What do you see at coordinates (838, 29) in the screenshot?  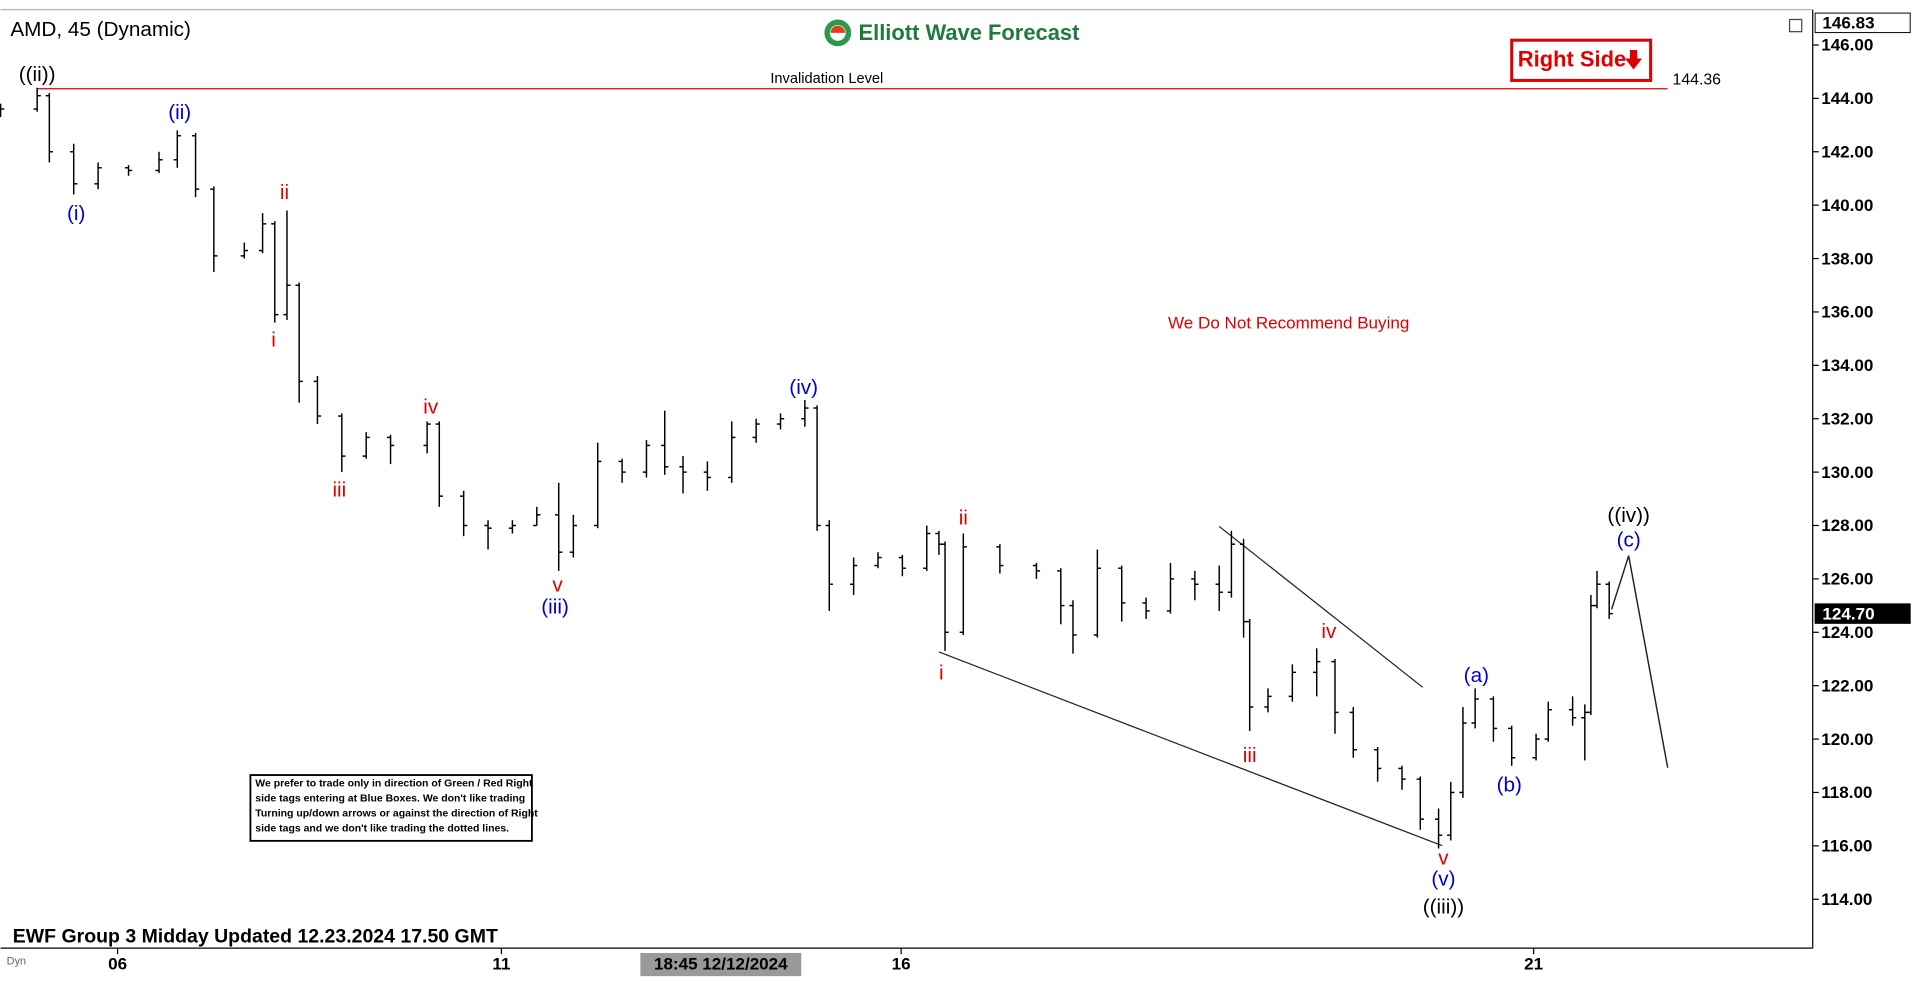 I see `logo-accent` at bounding box center [838, 29].